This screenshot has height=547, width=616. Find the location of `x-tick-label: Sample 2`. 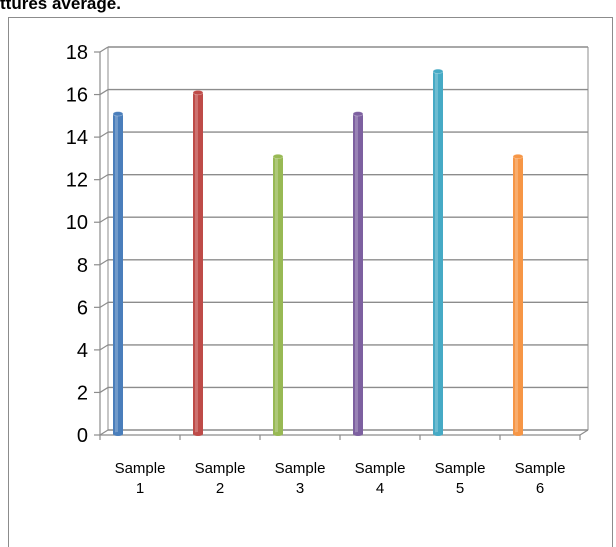

x-tick-label: Sample 2 is located at coordinates (220, 478).